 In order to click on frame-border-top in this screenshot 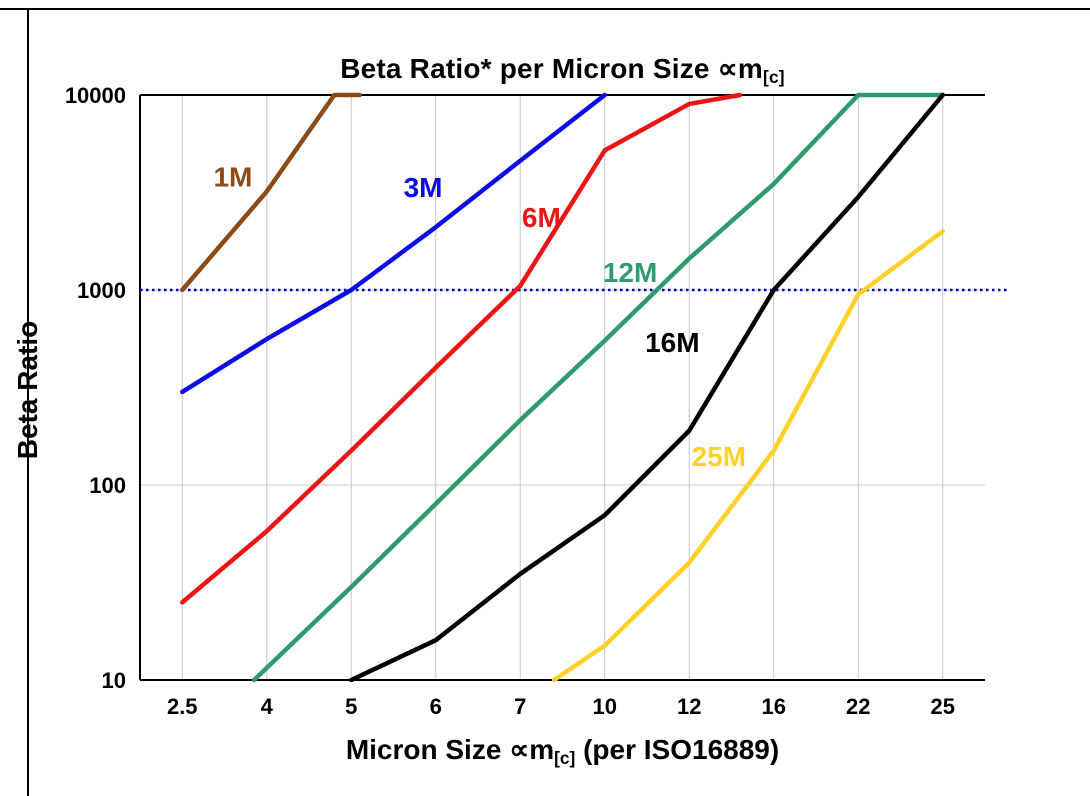, I will do `click(545, 9)`.